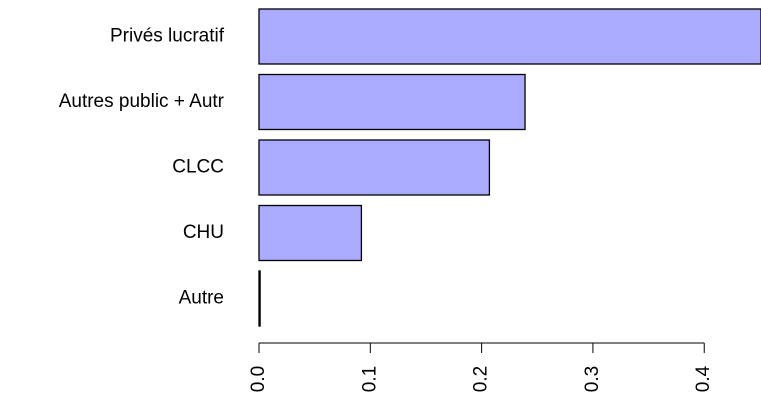 This screenshot has width=761, height=403. Describe the element at coordinates (369, 379) in the screenshot. I see `x-tick-label: 0.1` at that location.